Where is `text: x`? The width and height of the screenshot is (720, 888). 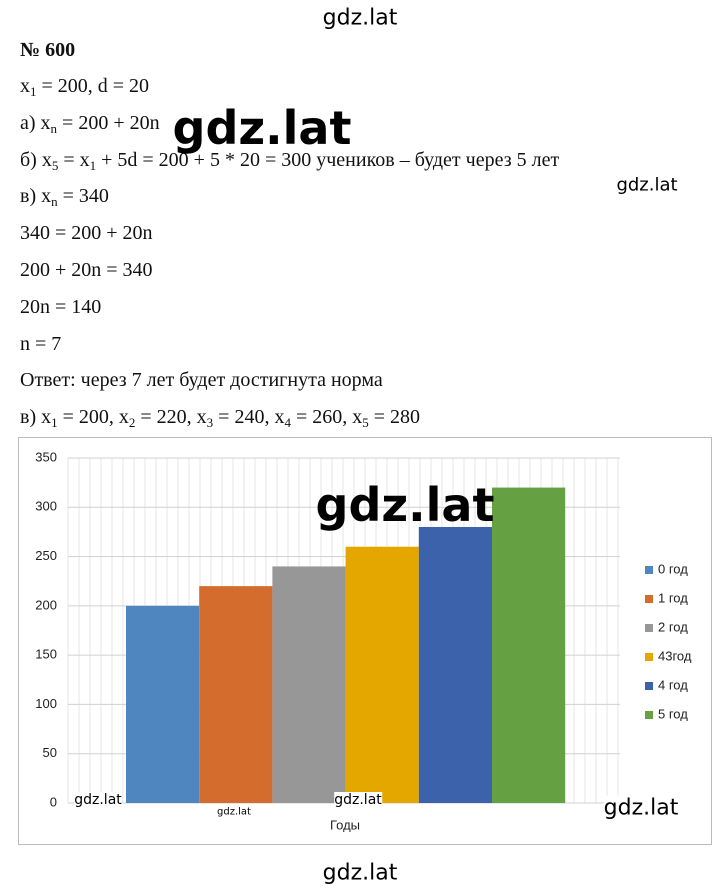
text: x is located at coordinates (25, 86).